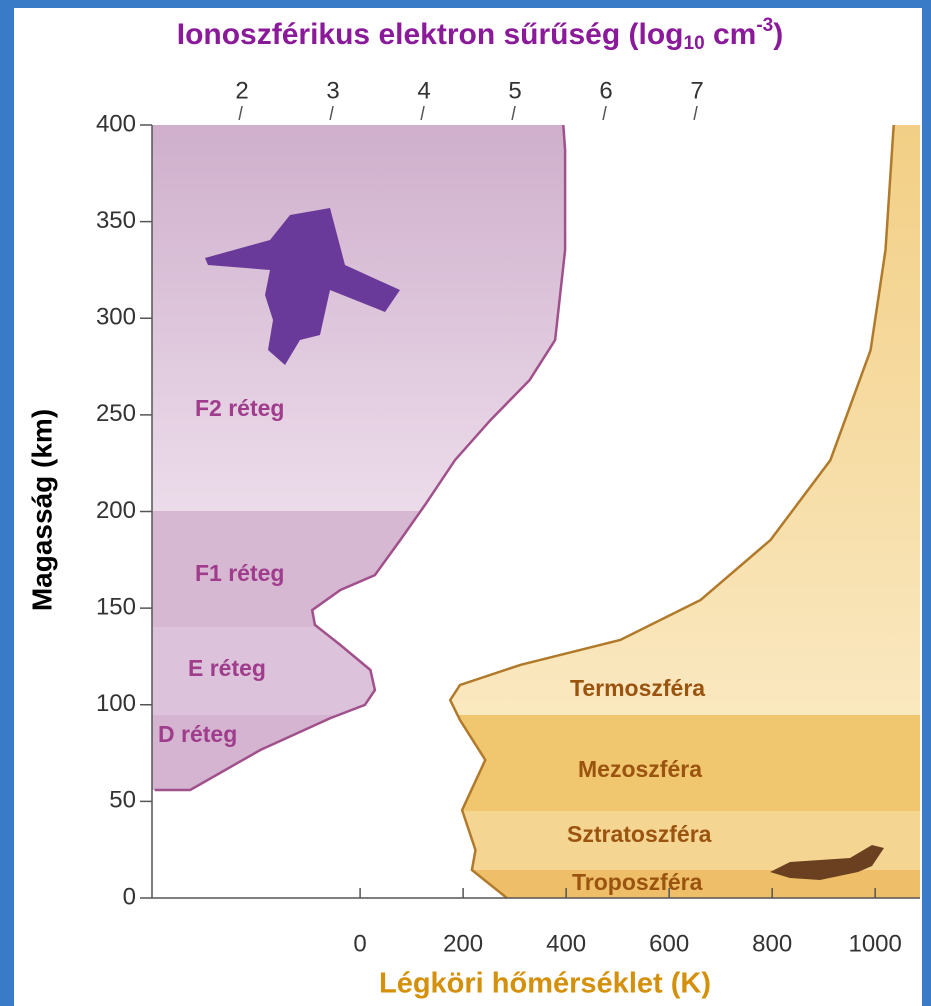  Describe the element at coordinates (116, 123) in the screenshot. I see `y-tick-label: 400` at that location.